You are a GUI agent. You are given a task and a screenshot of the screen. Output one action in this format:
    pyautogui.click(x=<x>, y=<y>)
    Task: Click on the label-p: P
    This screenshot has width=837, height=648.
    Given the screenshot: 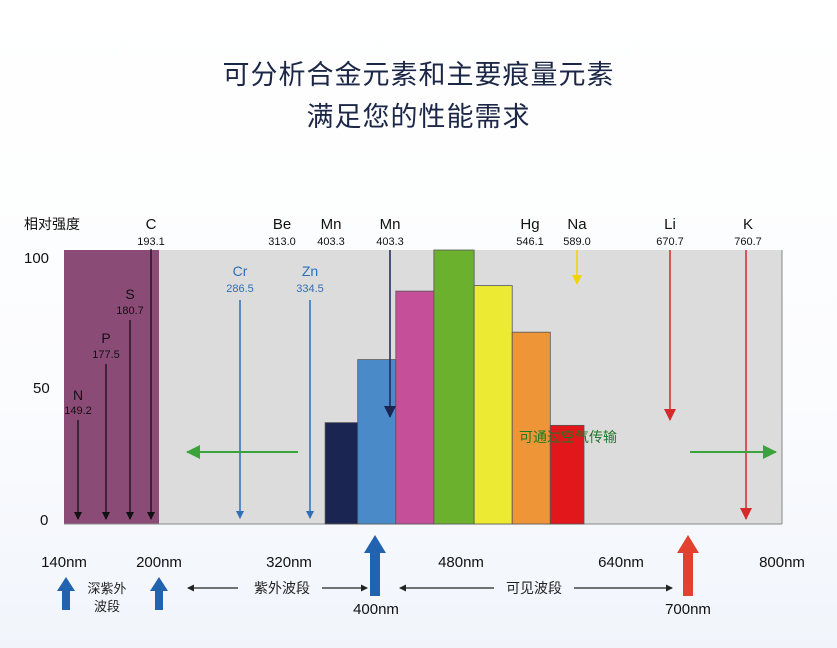 What is the action you would take?
    pyautogui.click(x=105, y=338)
    